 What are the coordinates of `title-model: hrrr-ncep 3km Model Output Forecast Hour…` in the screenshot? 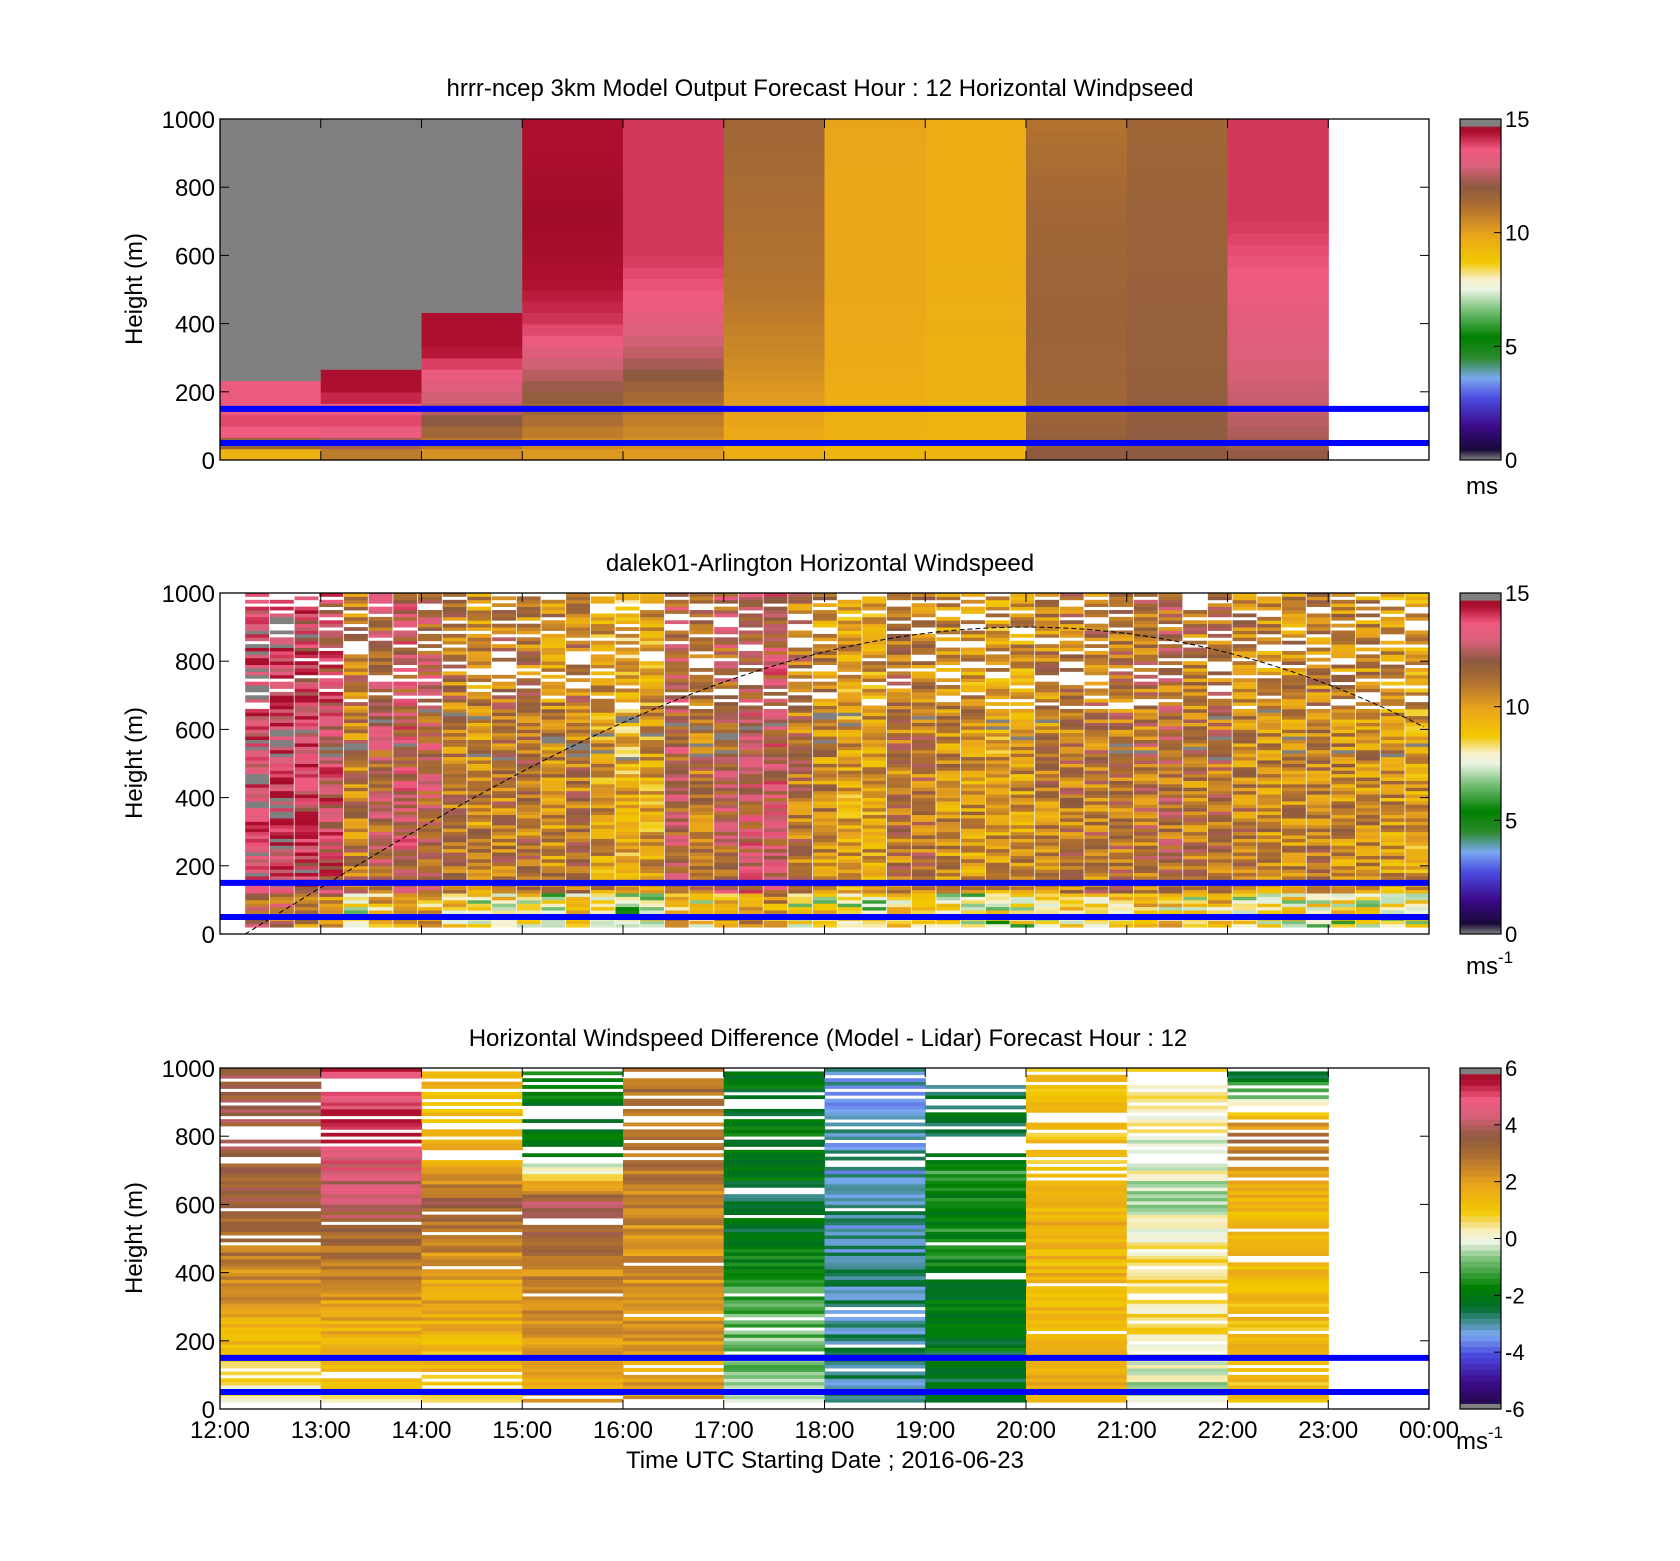 It's located at (820, 88).